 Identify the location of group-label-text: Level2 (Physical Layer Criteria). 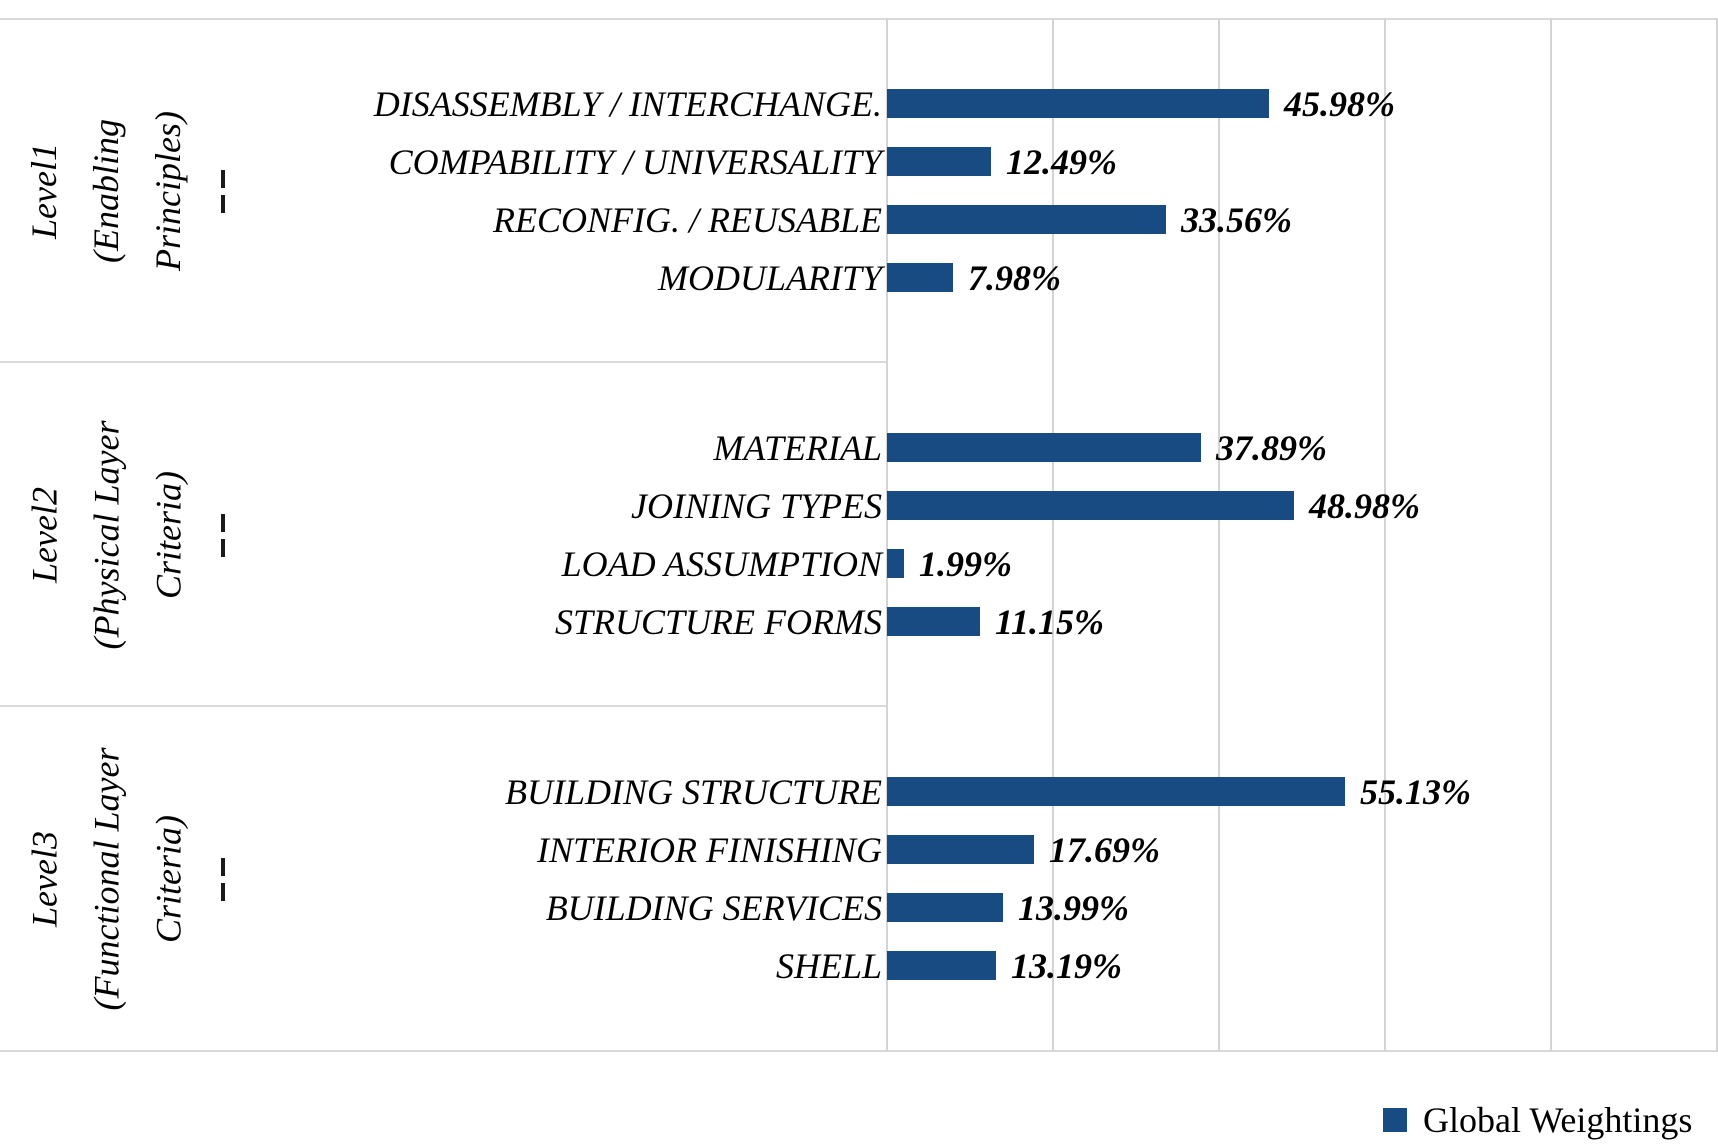
(106, 535).